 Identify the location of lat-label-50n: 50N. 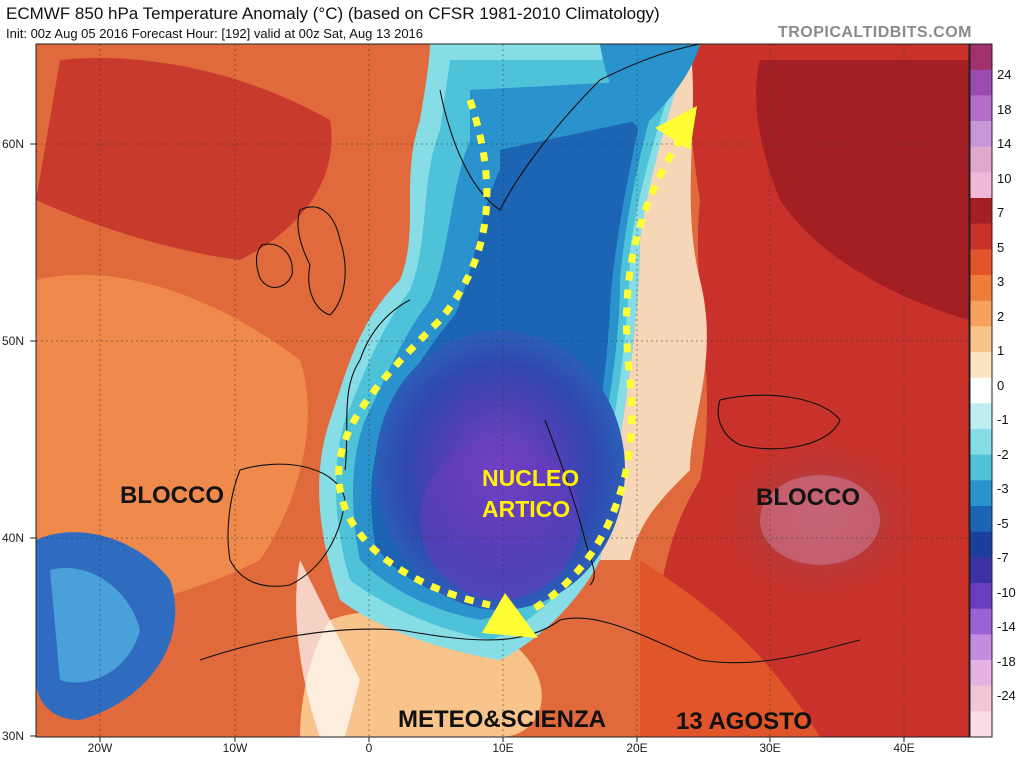
(13, 341).